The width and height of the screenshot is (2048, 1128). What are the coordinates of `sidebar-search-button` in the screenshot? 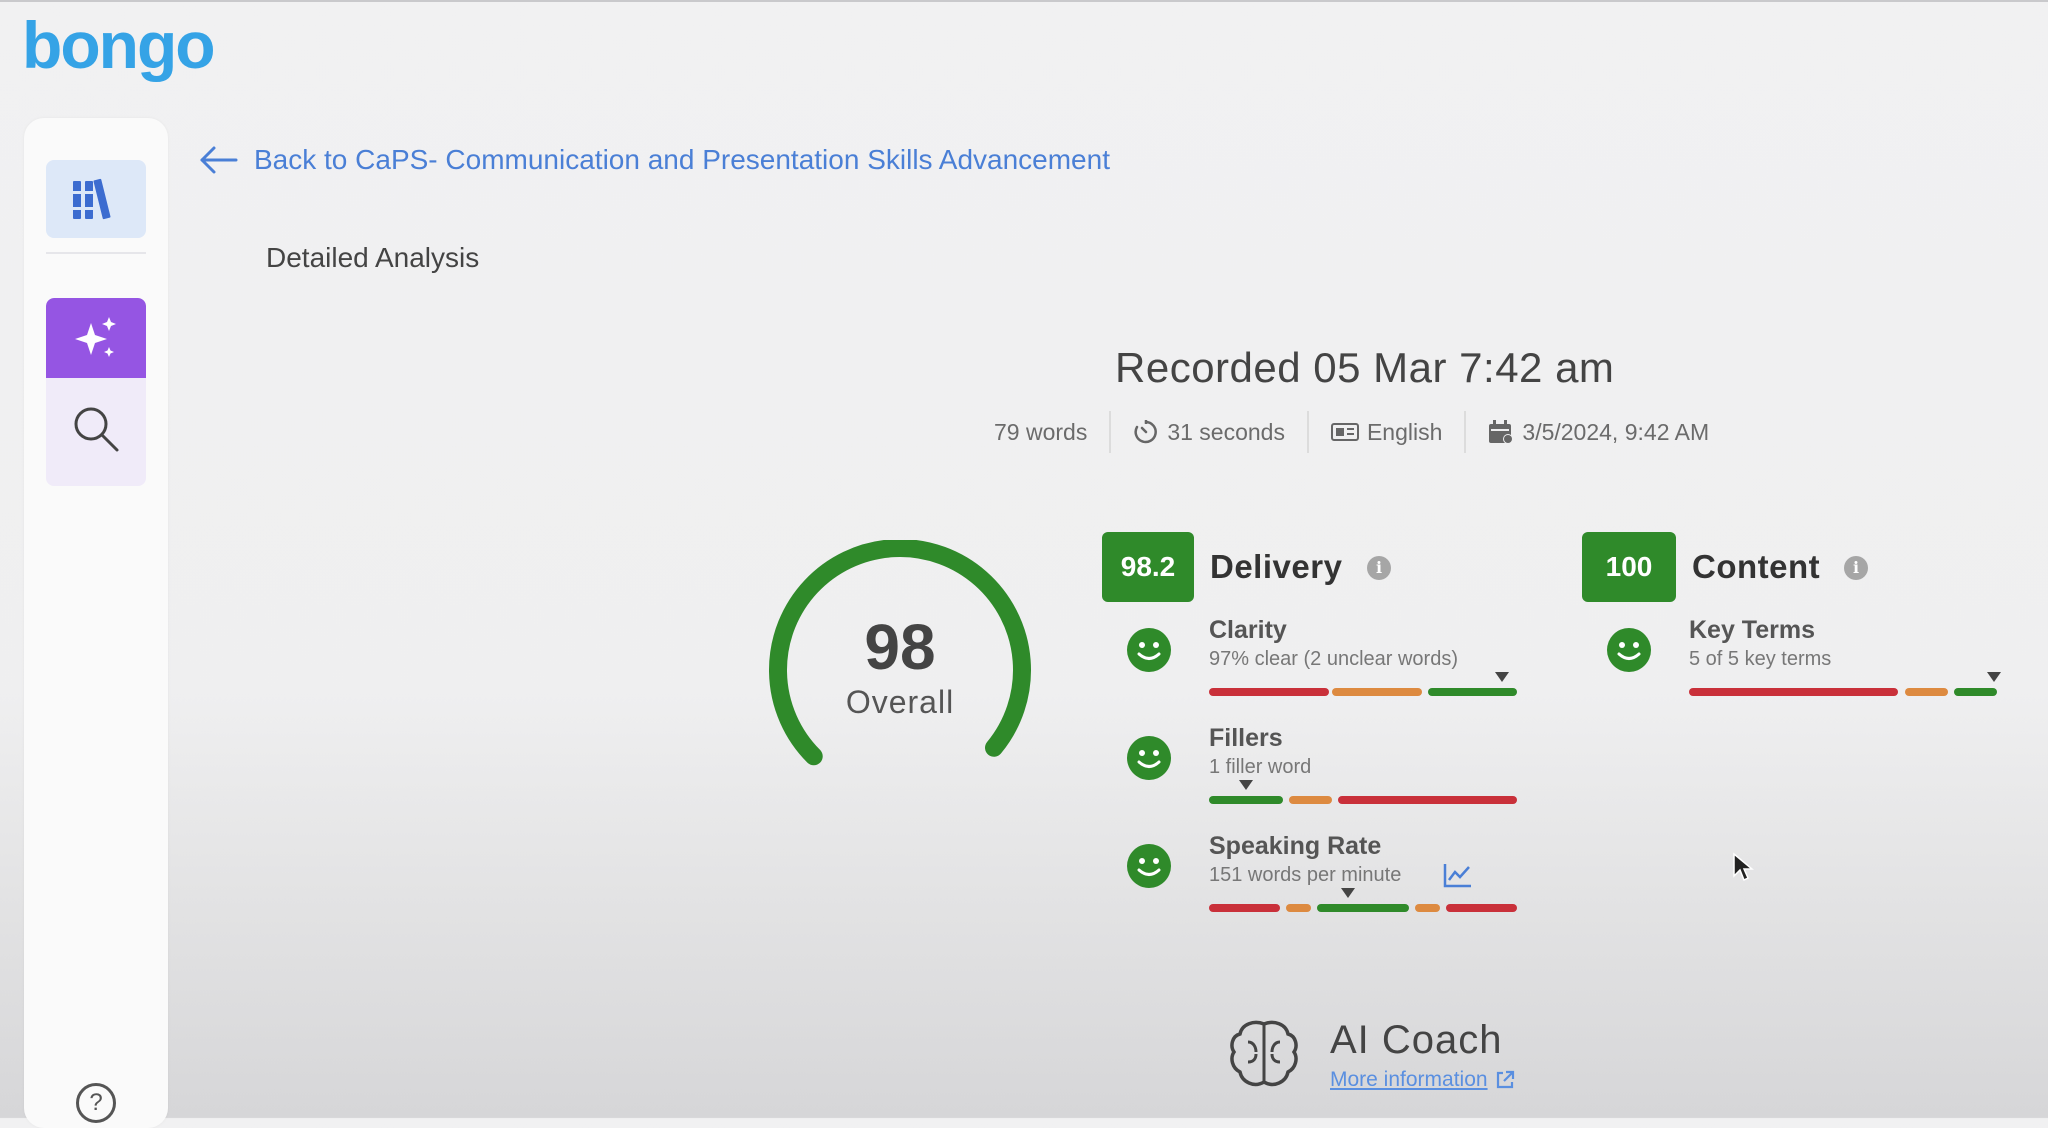 It's located at (96, 429).